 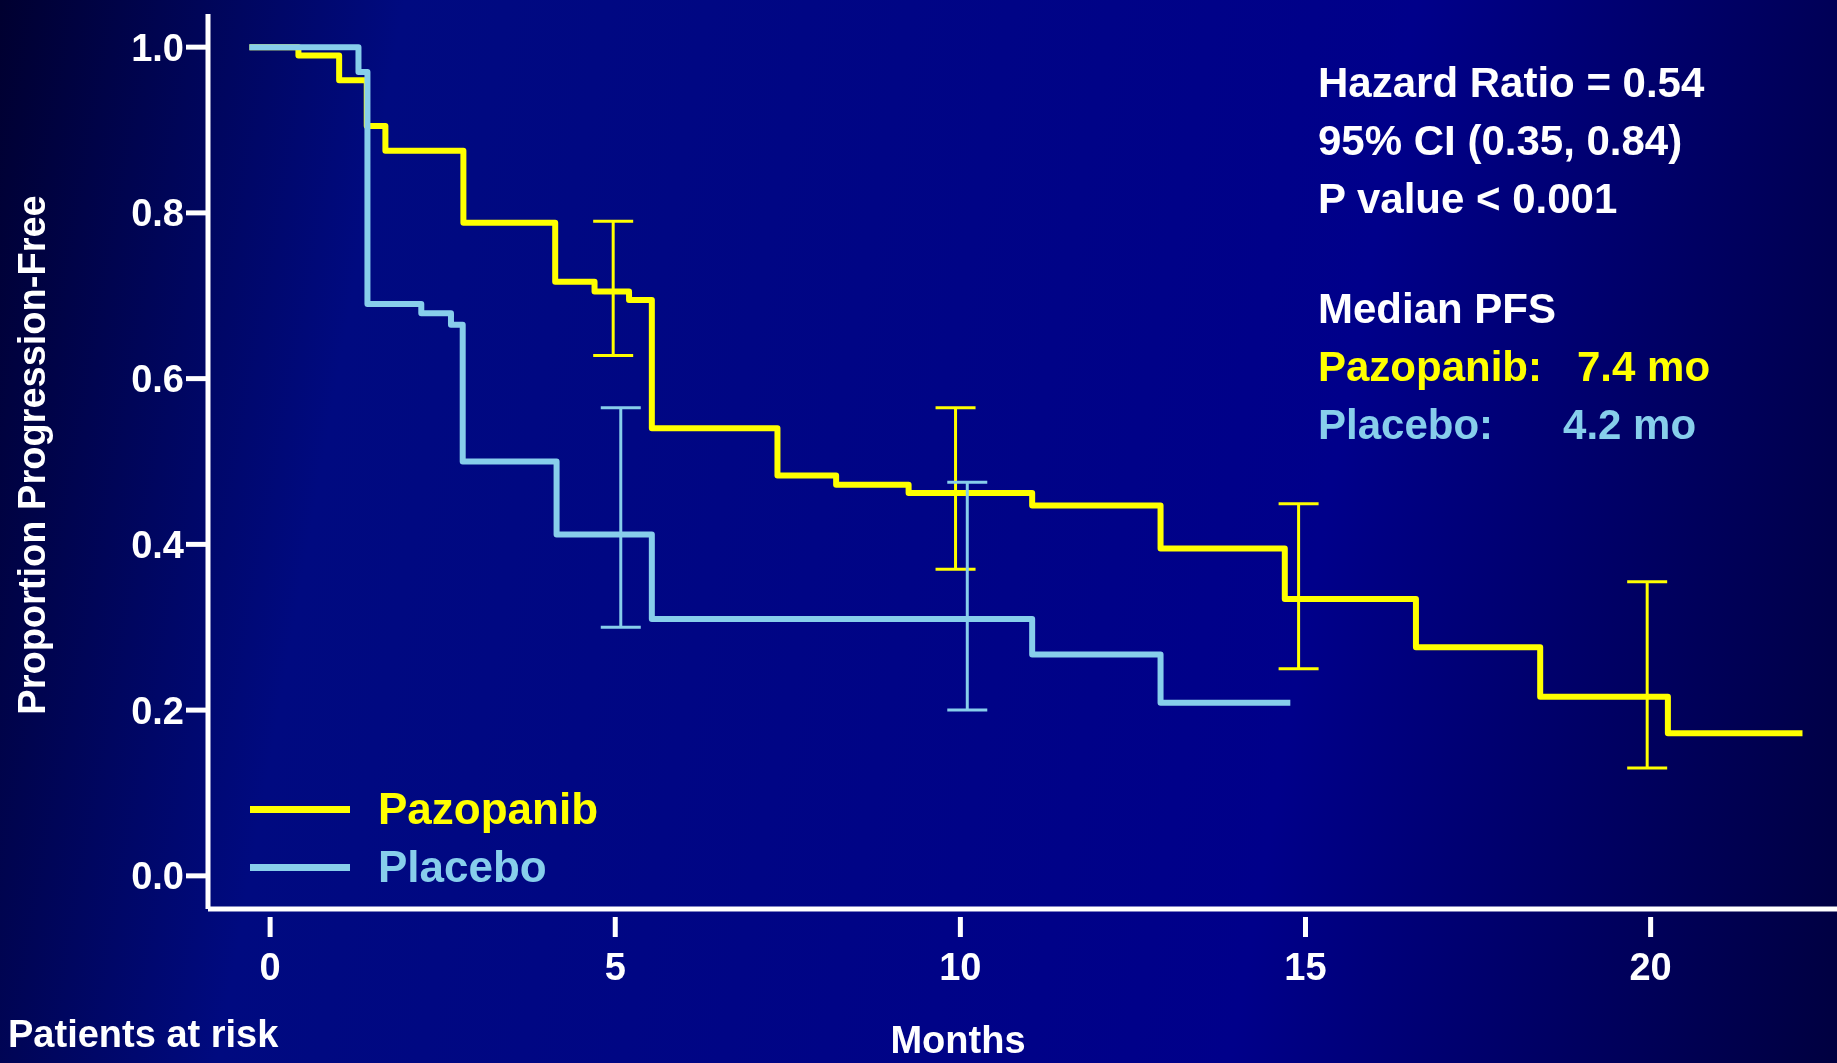 What do you see at coordinates (960, 966) in the screenshot?
I see `x-tick-label: 10` at bounding box center [960, 966].